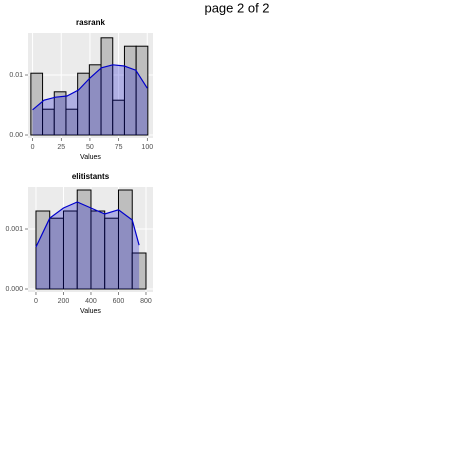 The height and width of the screenshot is (474, 474). Describe the element at coordinates (90, 147) in the screenshot. I see `x-tick-label: 50` at that location.